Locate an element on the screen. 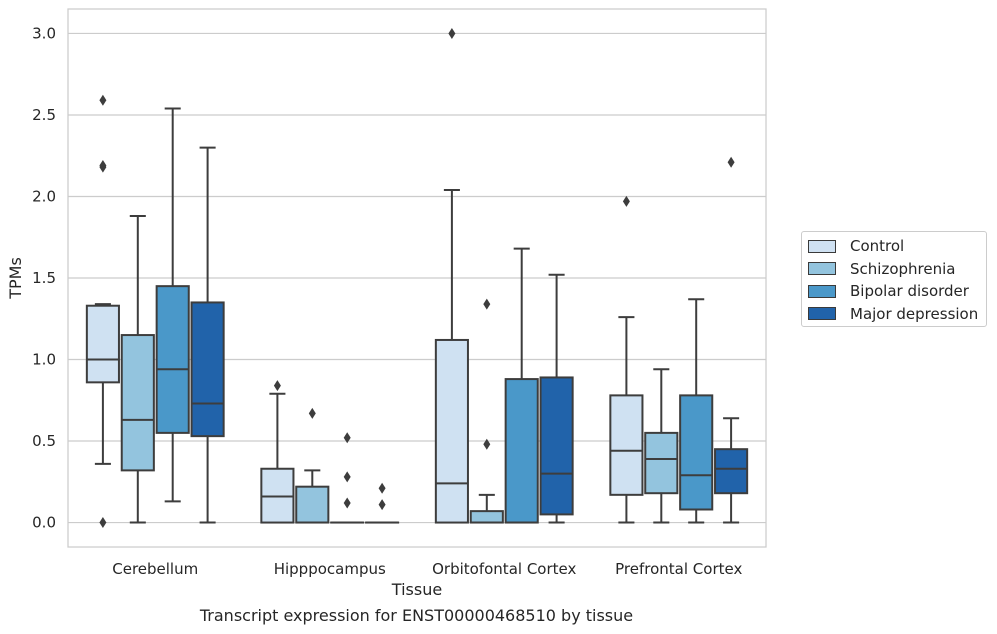 The width and height of the screenshot is (997, 634). x-tick-label: Cerebellum is located at coordinates (155, 569).